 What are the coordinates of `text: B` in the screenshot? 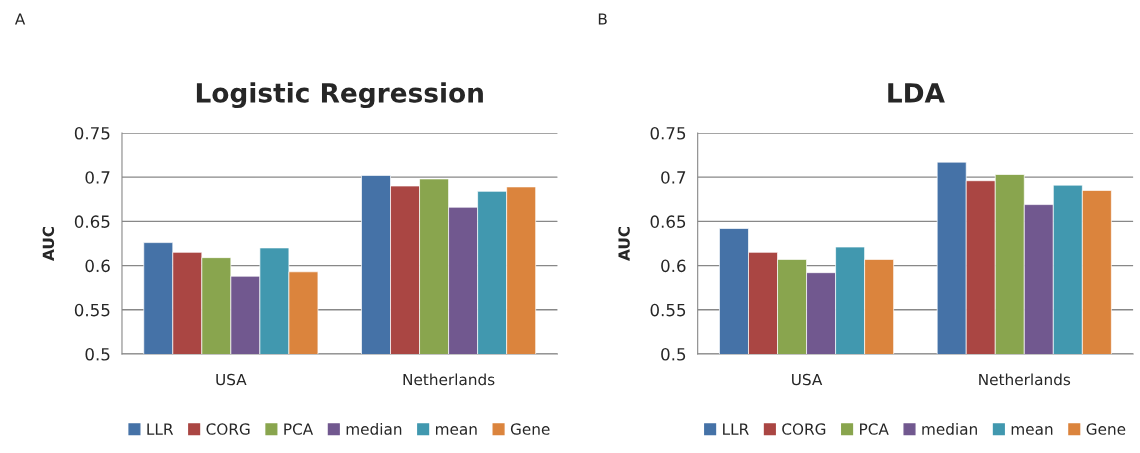 It's located at (602, 19).